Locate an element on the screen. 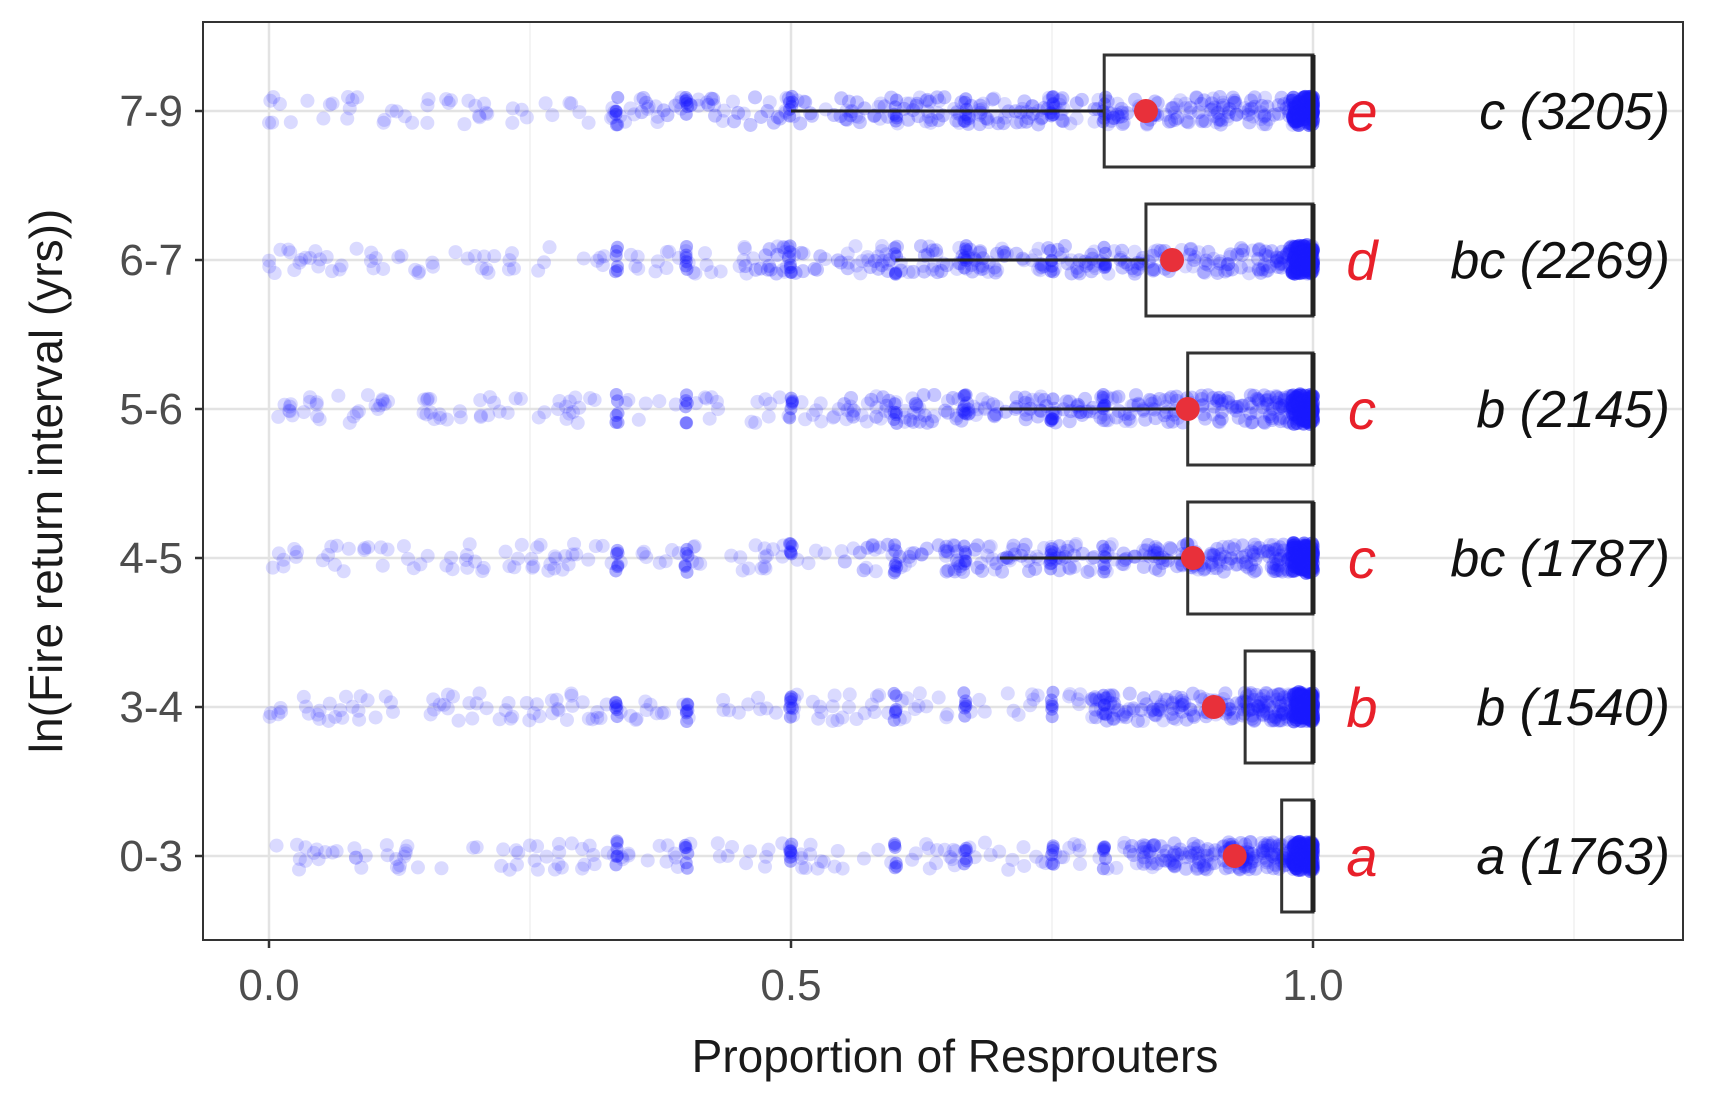 This screenshot has height=1106, width=1710. sig-letter-5-6: c is located at coordinates (1362, 409).